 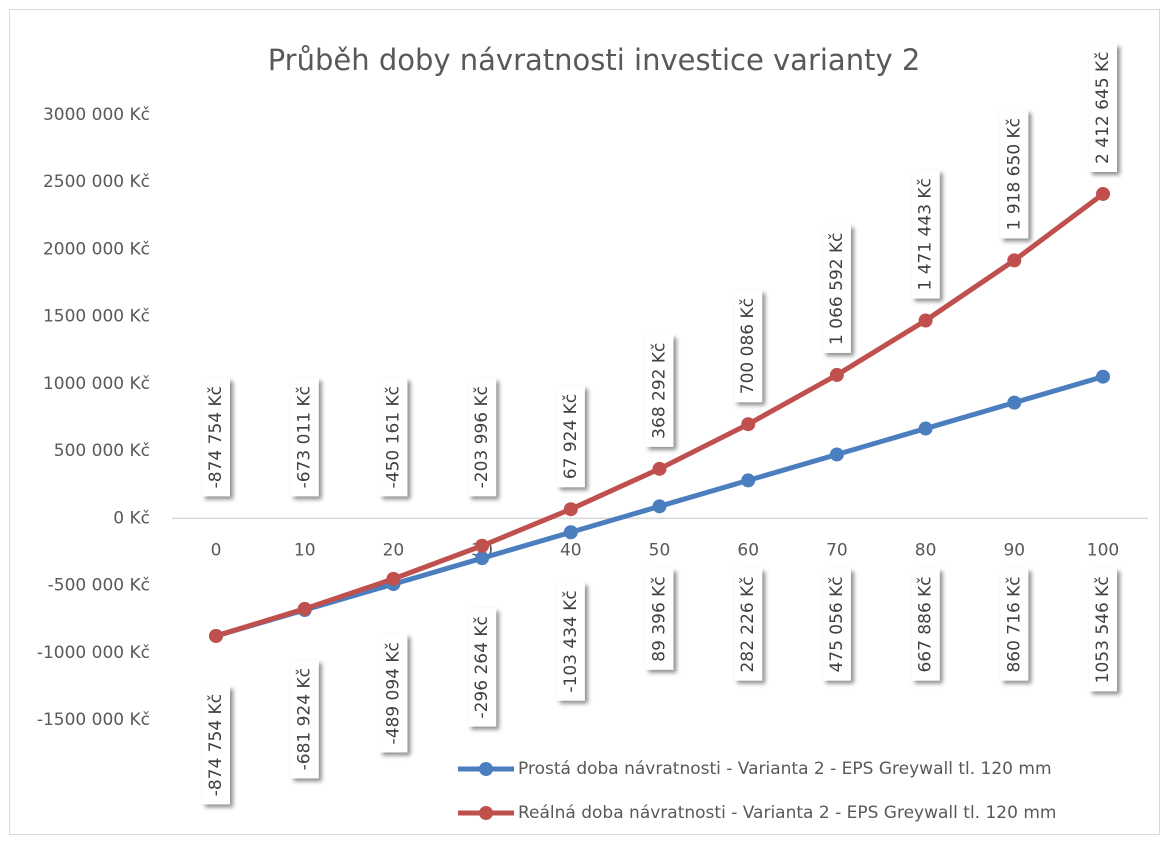 I want to click on data-label-text: 700 086 Kč, so click(x=748, y=346).